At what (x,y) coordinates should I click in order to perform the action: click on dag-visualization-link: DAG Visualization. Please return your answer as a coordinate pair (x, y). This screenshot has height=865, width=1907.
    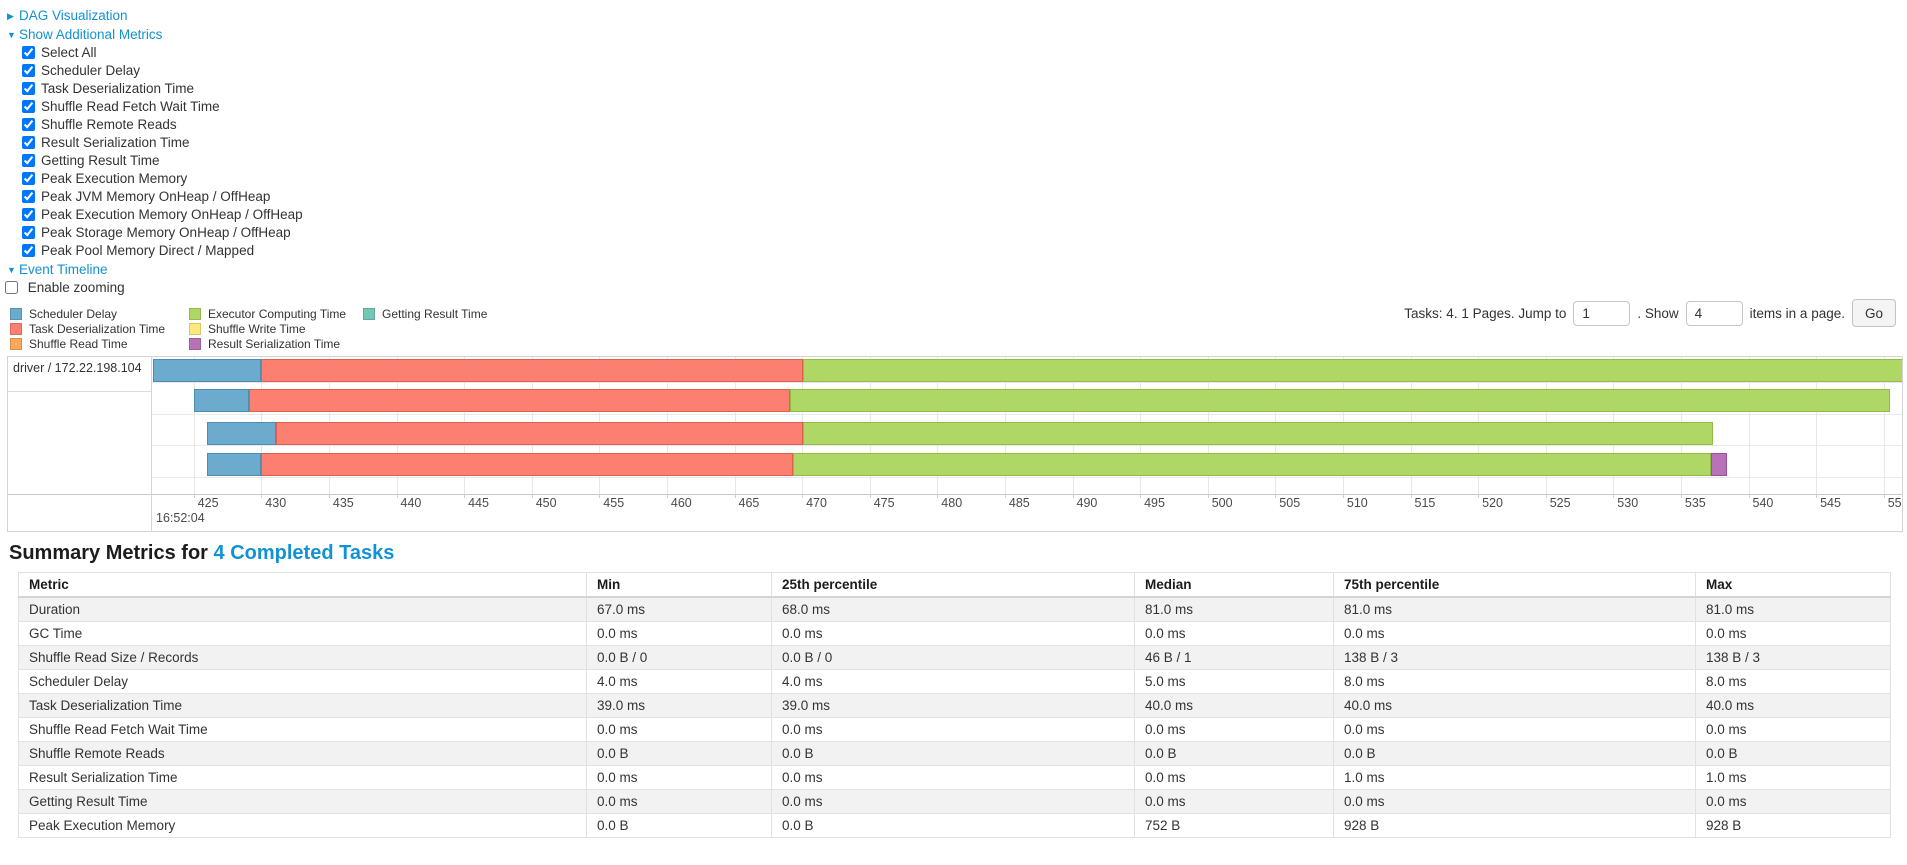
    Looking at the image, I should click on (73, 15).